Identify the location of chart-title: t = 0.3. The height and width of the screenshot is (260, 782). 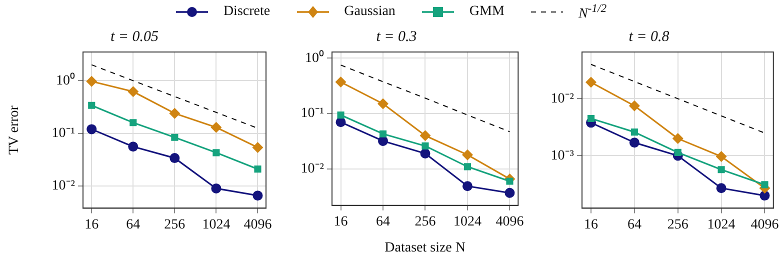
(396, 36).